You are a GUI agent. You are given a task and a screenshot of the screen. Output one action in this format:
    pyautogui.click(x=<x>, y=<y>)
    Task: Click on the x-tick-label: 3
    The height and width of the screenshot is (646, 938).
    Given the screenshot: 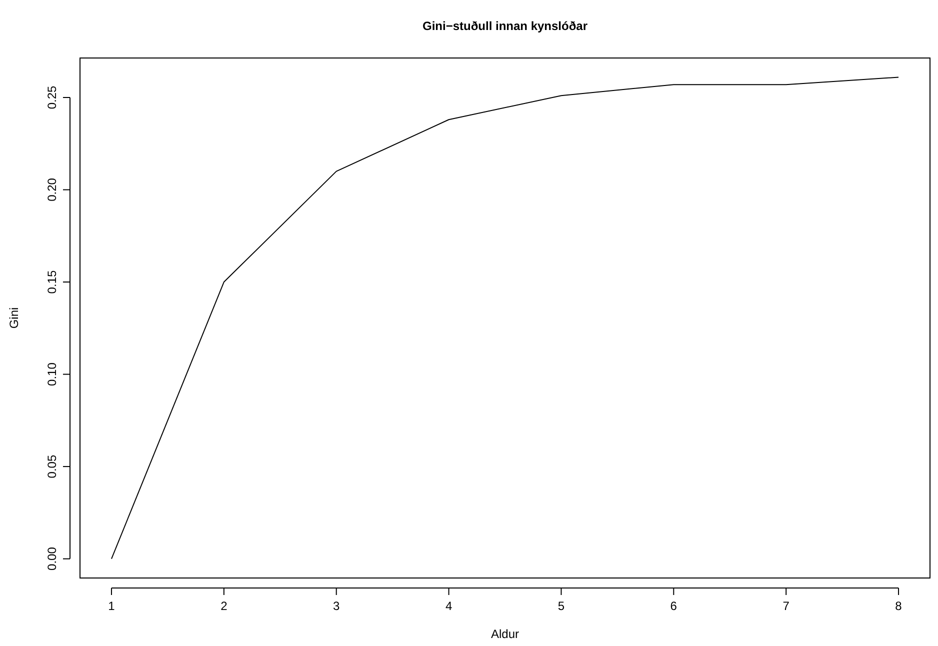 What is the action you would take?
    pyautogui.click(x=336, y=606)
    